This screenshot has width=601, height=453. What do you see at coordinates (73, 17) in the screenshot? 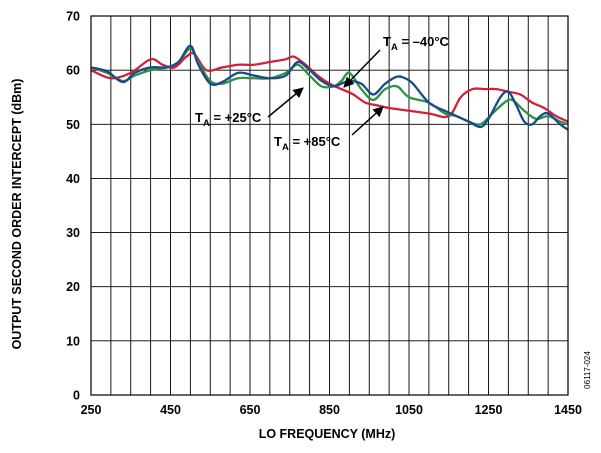
I see `y-tick-label: 70` at bounding box center [73, 17].